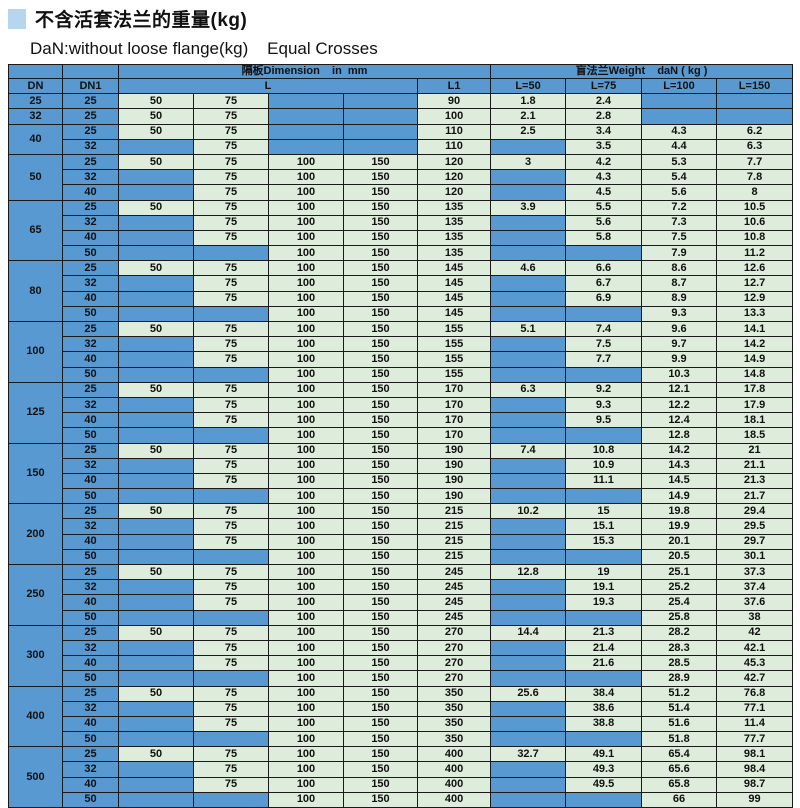 The width and height of the screenshot is (800, 808). What do you see at coordinates (528, 86) in the screenshot?
I see `col-header-l50: L=50` at bounding box center [528, 86].